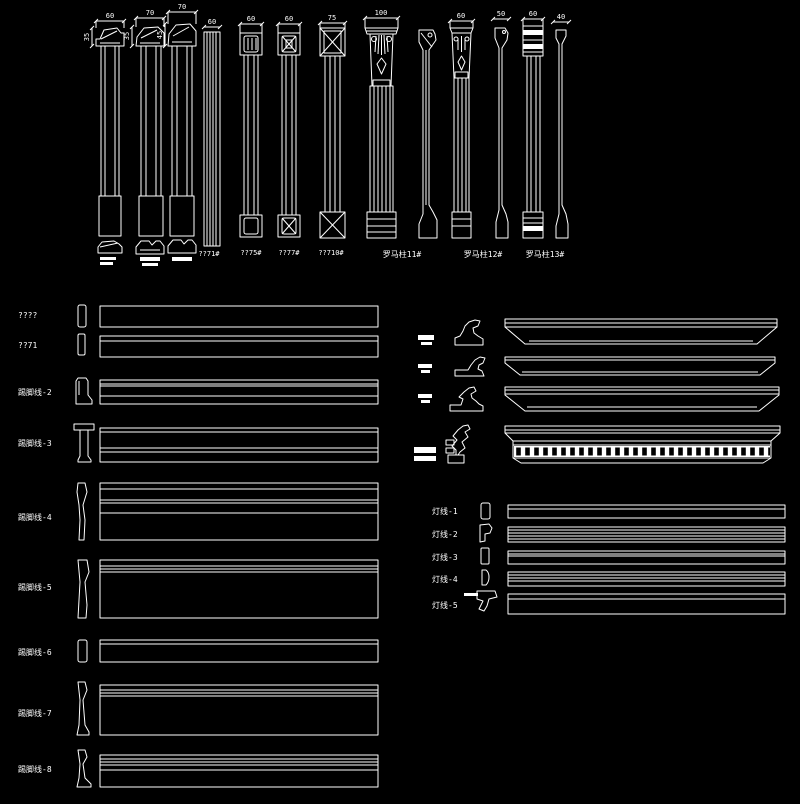 The image size is (800, 804). Describe the element at coordinates (35, 769) in the screenshot. I see `skirting-row-9-label: 踢脚线-8` at that location.